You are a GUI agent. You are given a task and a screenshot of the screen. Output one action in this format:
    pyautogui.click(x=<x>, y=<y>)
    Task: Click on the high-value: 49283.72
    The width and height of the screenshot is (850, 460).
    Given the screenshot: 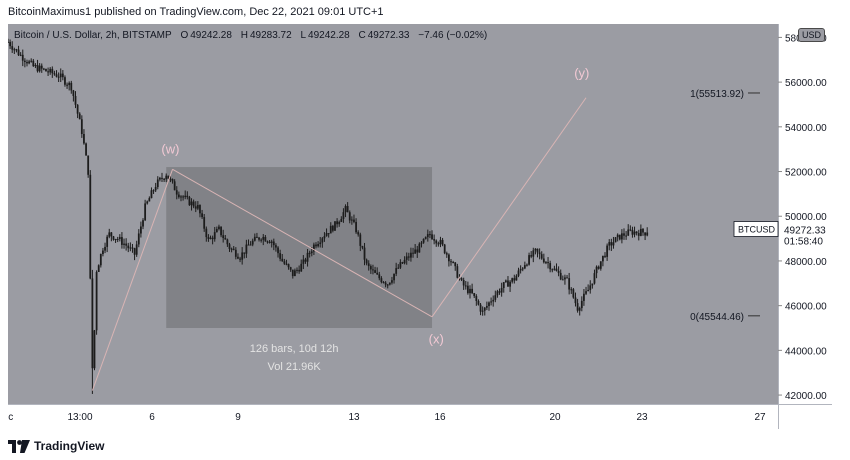 What is the action you would take?
    pyautogui.click(x=270, y=35)
    